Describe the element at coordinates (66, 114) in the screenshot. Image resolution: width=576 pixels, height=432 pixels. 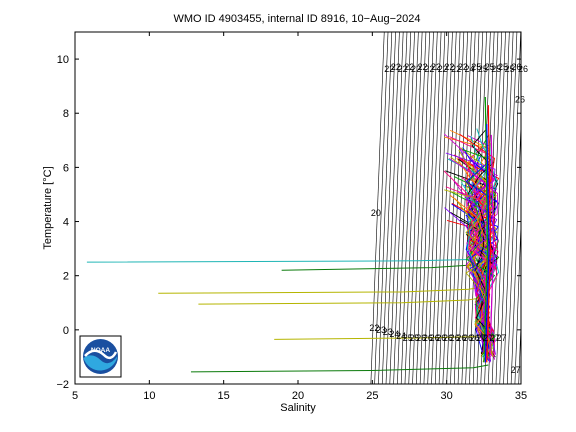
I see `y-tick-label: 8` at that location.